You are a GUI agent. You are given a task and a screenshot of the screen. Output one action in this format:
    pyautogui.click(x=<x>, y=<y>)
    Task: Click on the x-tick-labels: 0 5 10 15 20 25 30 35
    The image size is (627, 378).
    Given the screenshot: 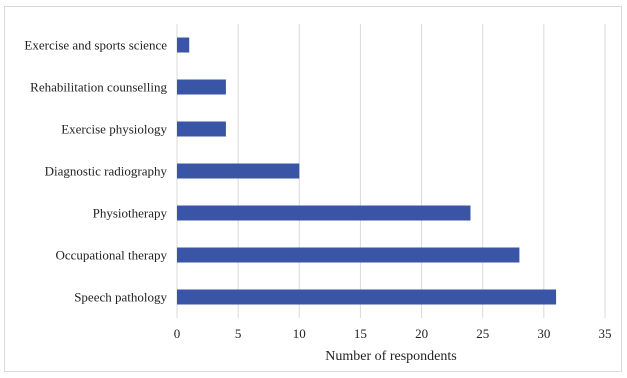 What is the action you would take?
    pyautogui.click(x=393, y=333)
    